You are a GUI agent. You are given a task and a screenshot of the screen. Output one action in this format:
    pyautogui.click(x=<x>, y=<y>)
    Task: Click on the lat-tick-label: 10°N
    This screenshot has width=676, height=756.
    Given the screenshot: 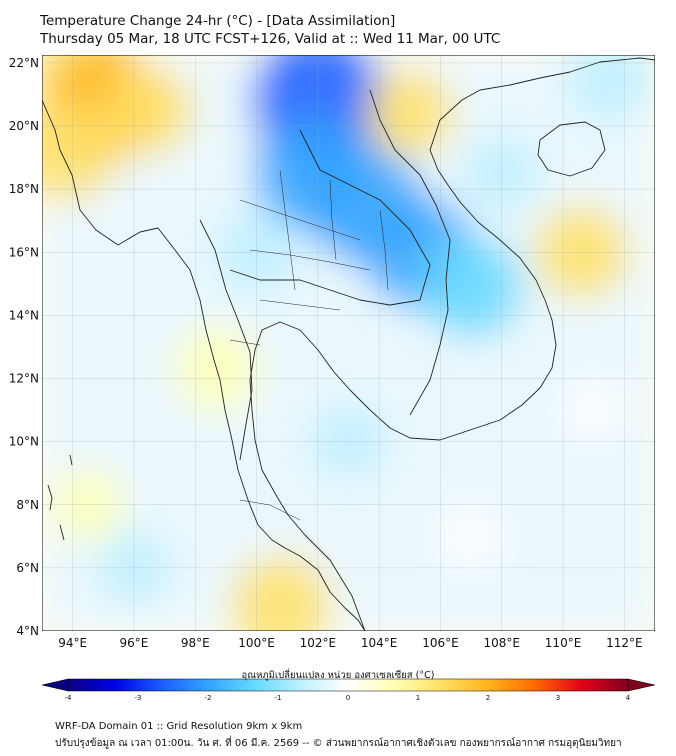 What is the action you would take?
    pyautogui.click(x=24, y=442)
    